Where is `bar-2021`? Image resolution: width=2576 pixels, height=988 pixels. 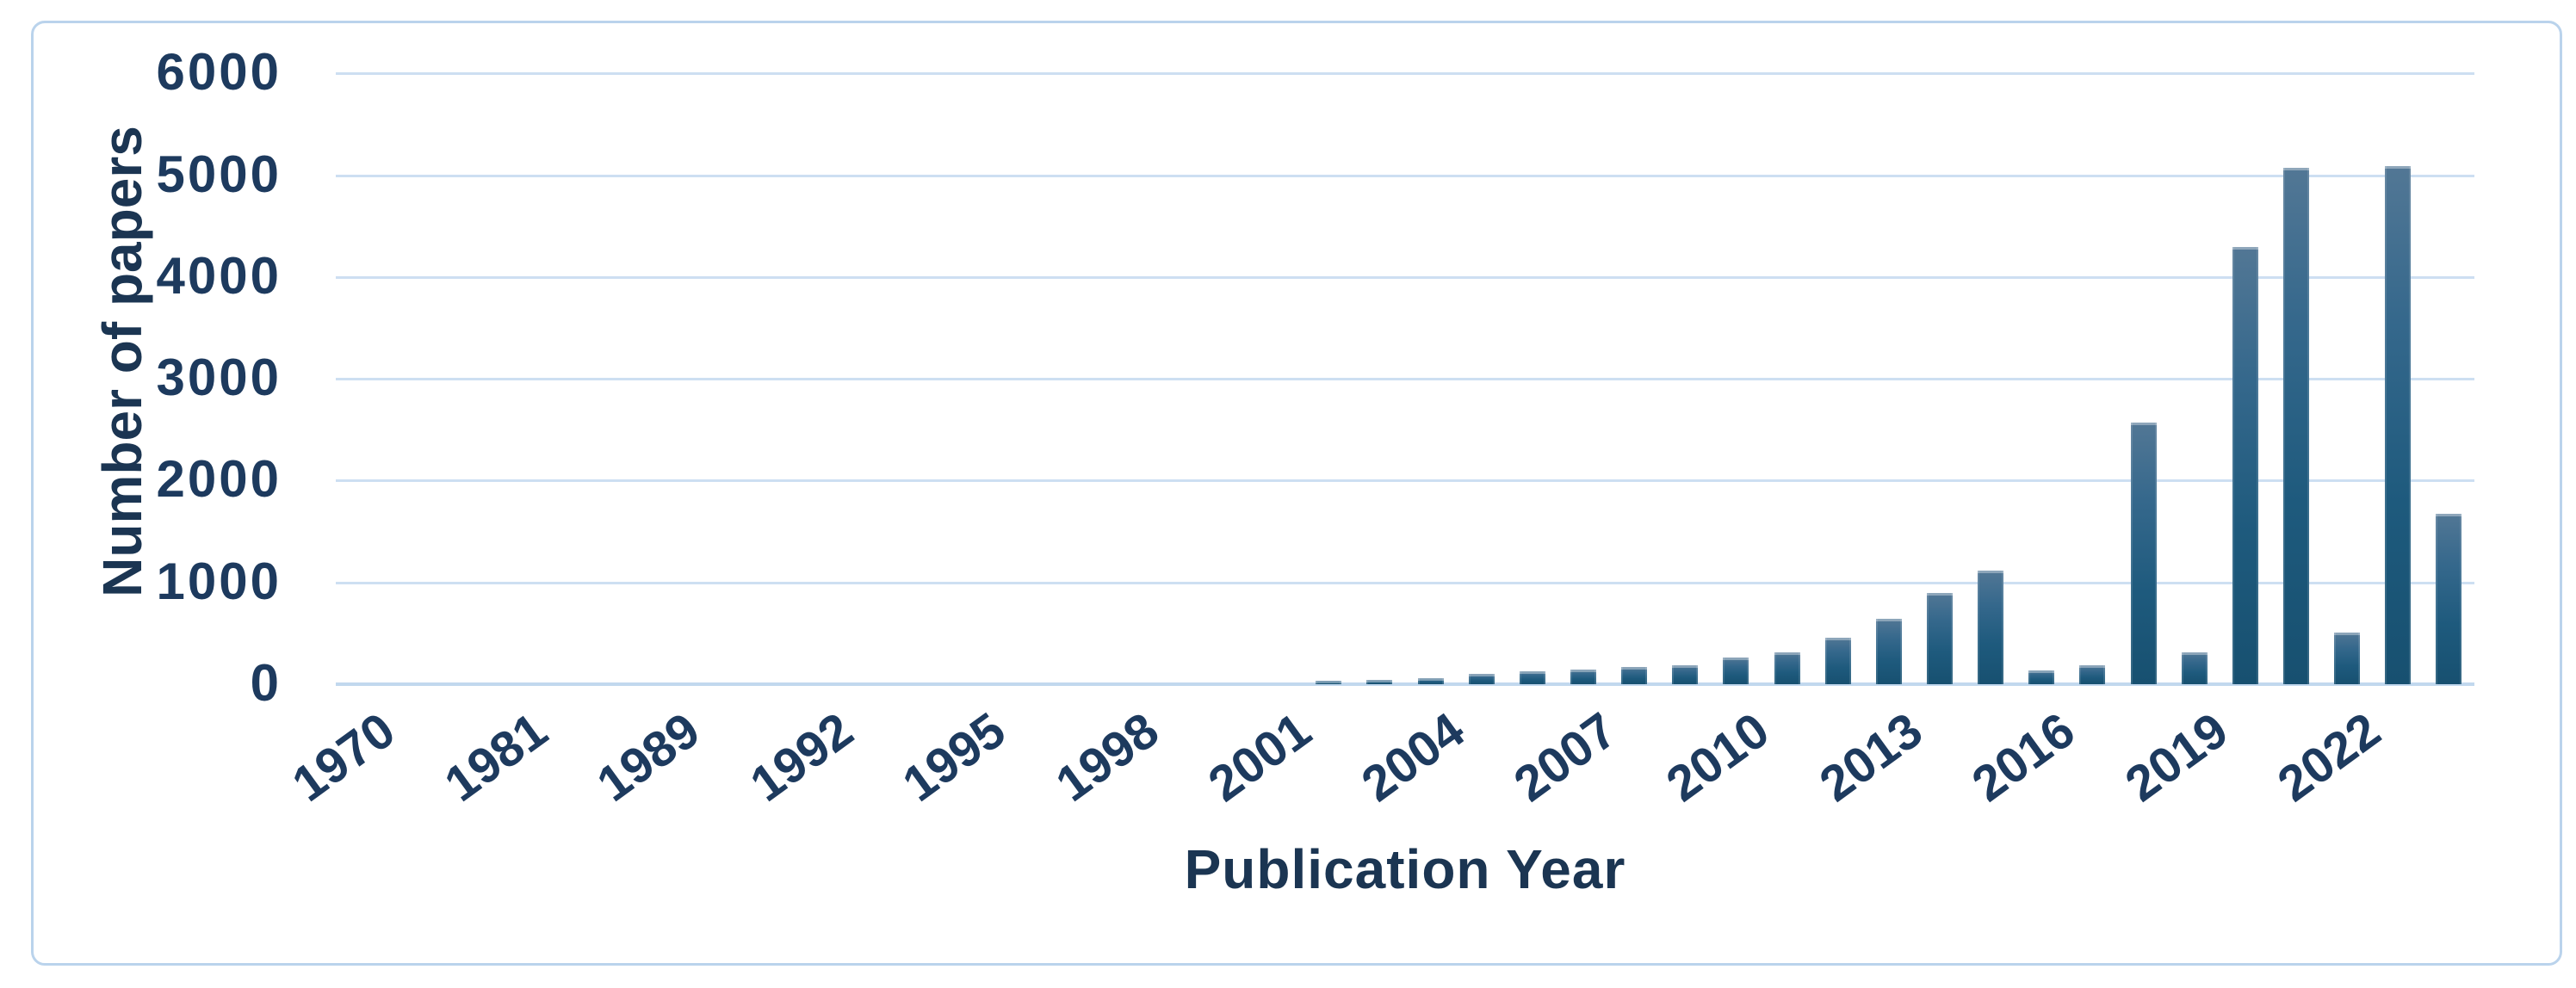
bar-2021 is located at coordinates (2296, 426).